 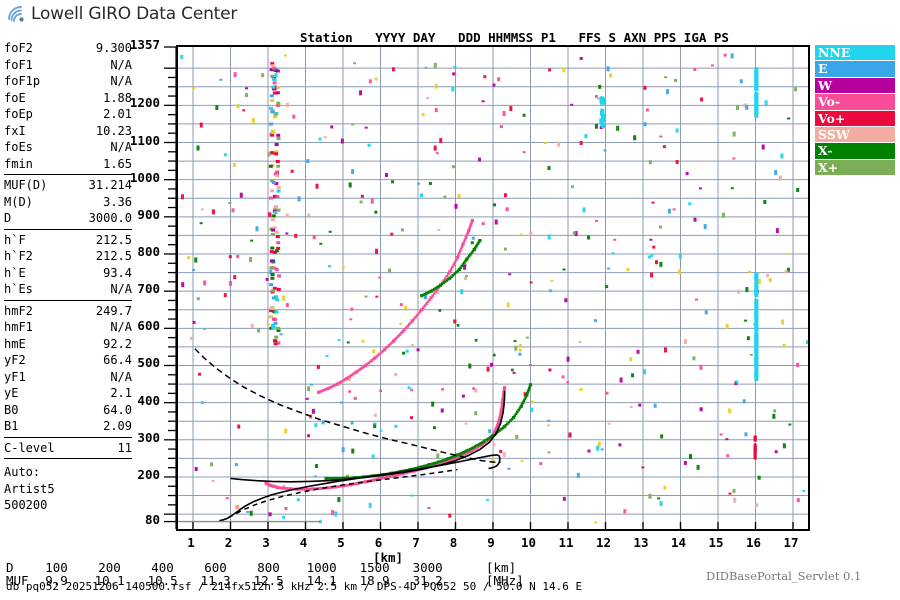 What do you see at coordinates (855, 69) in the screenshot?
I see `legend-item-e: E` at bounding box center [855, 69].